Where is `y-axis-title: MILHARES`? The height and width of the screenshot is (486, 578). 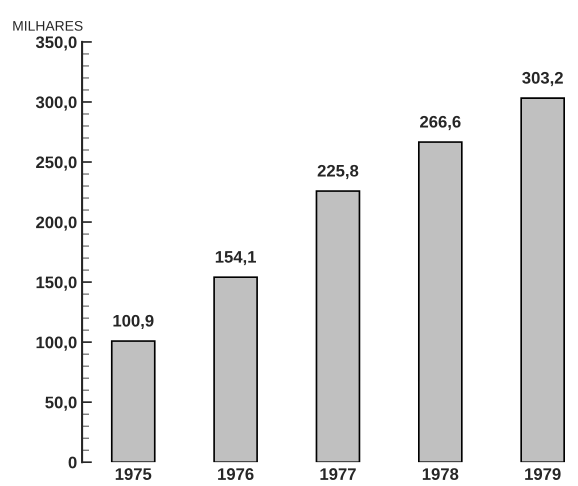
y-axis-title: MILHARES is located at coordinates (48, 25).